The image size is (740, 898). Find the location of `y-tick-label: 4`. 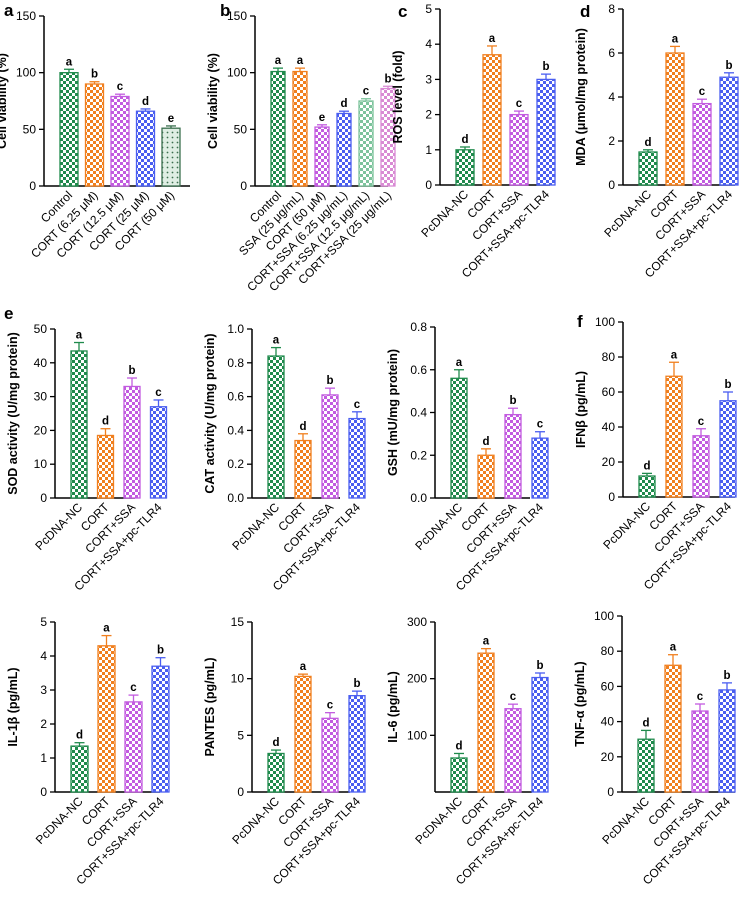

y-tick-label: 4 is located at coordinates (611, 97).